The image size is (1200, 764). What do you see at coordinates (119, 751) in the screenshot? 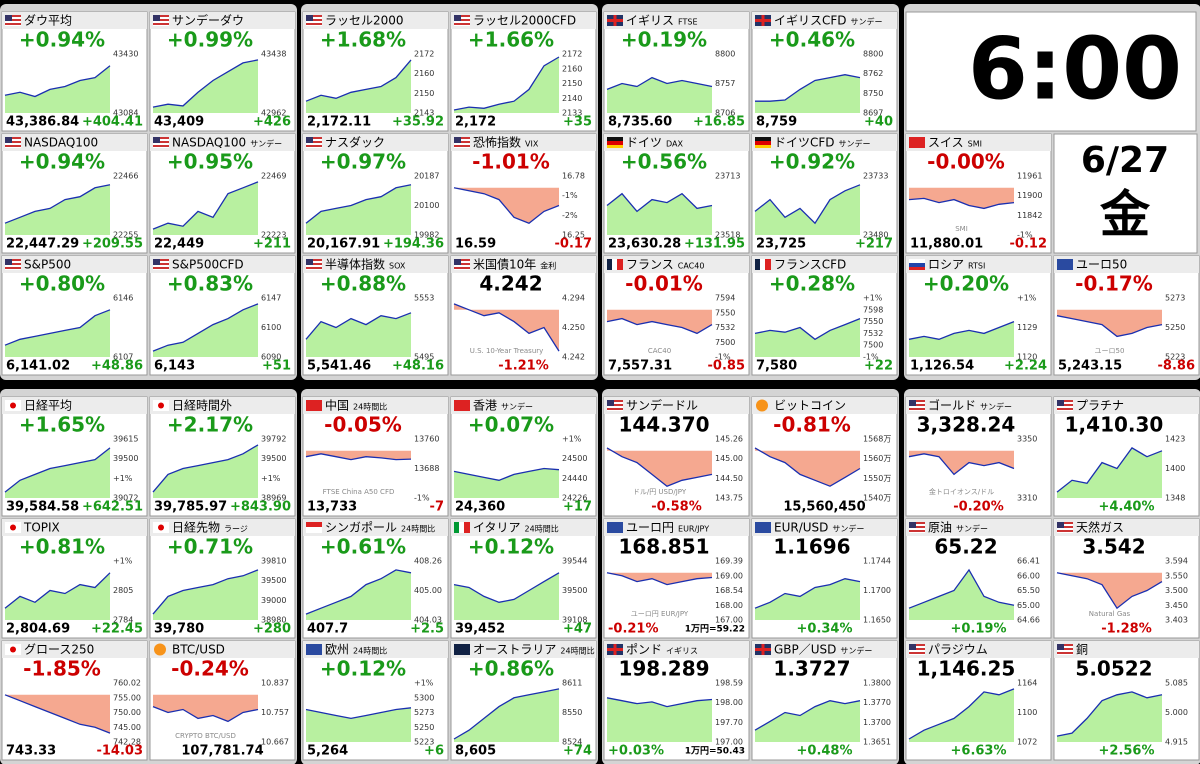
I see `foot-value: -14.03` at bounding box center [119, 751].